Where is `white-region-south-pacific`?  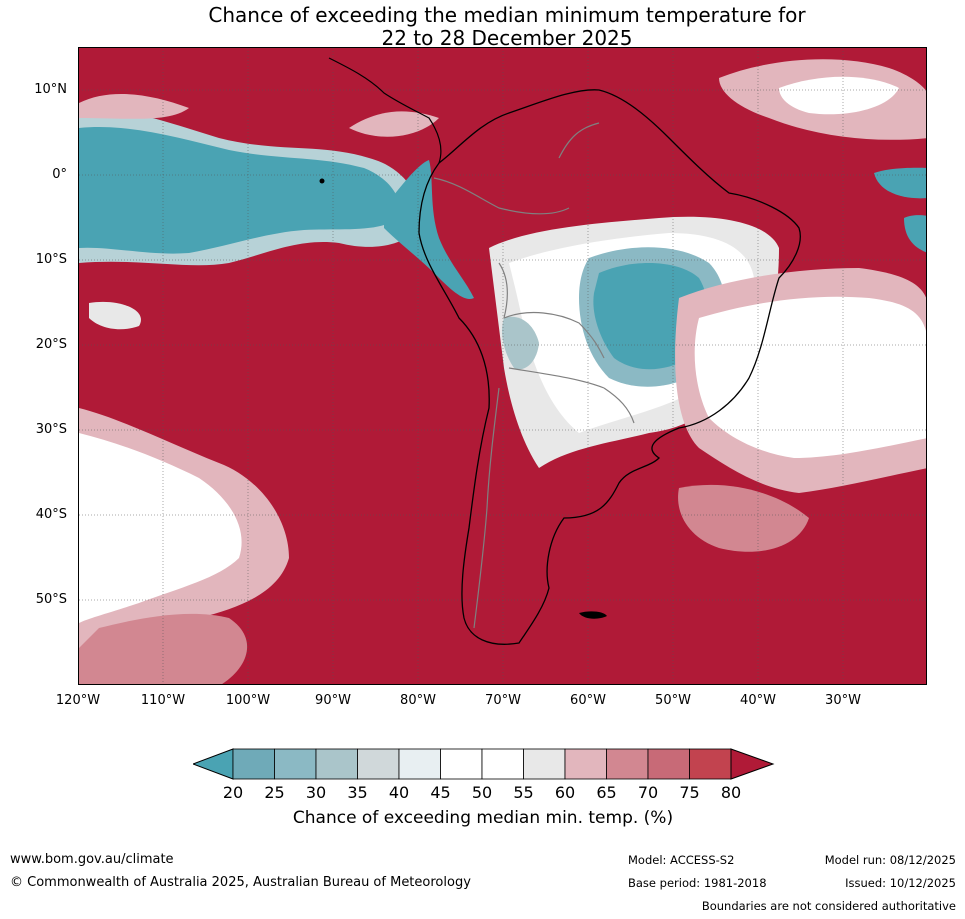 white-region-south-pacific is located at coordinates (160, 528).